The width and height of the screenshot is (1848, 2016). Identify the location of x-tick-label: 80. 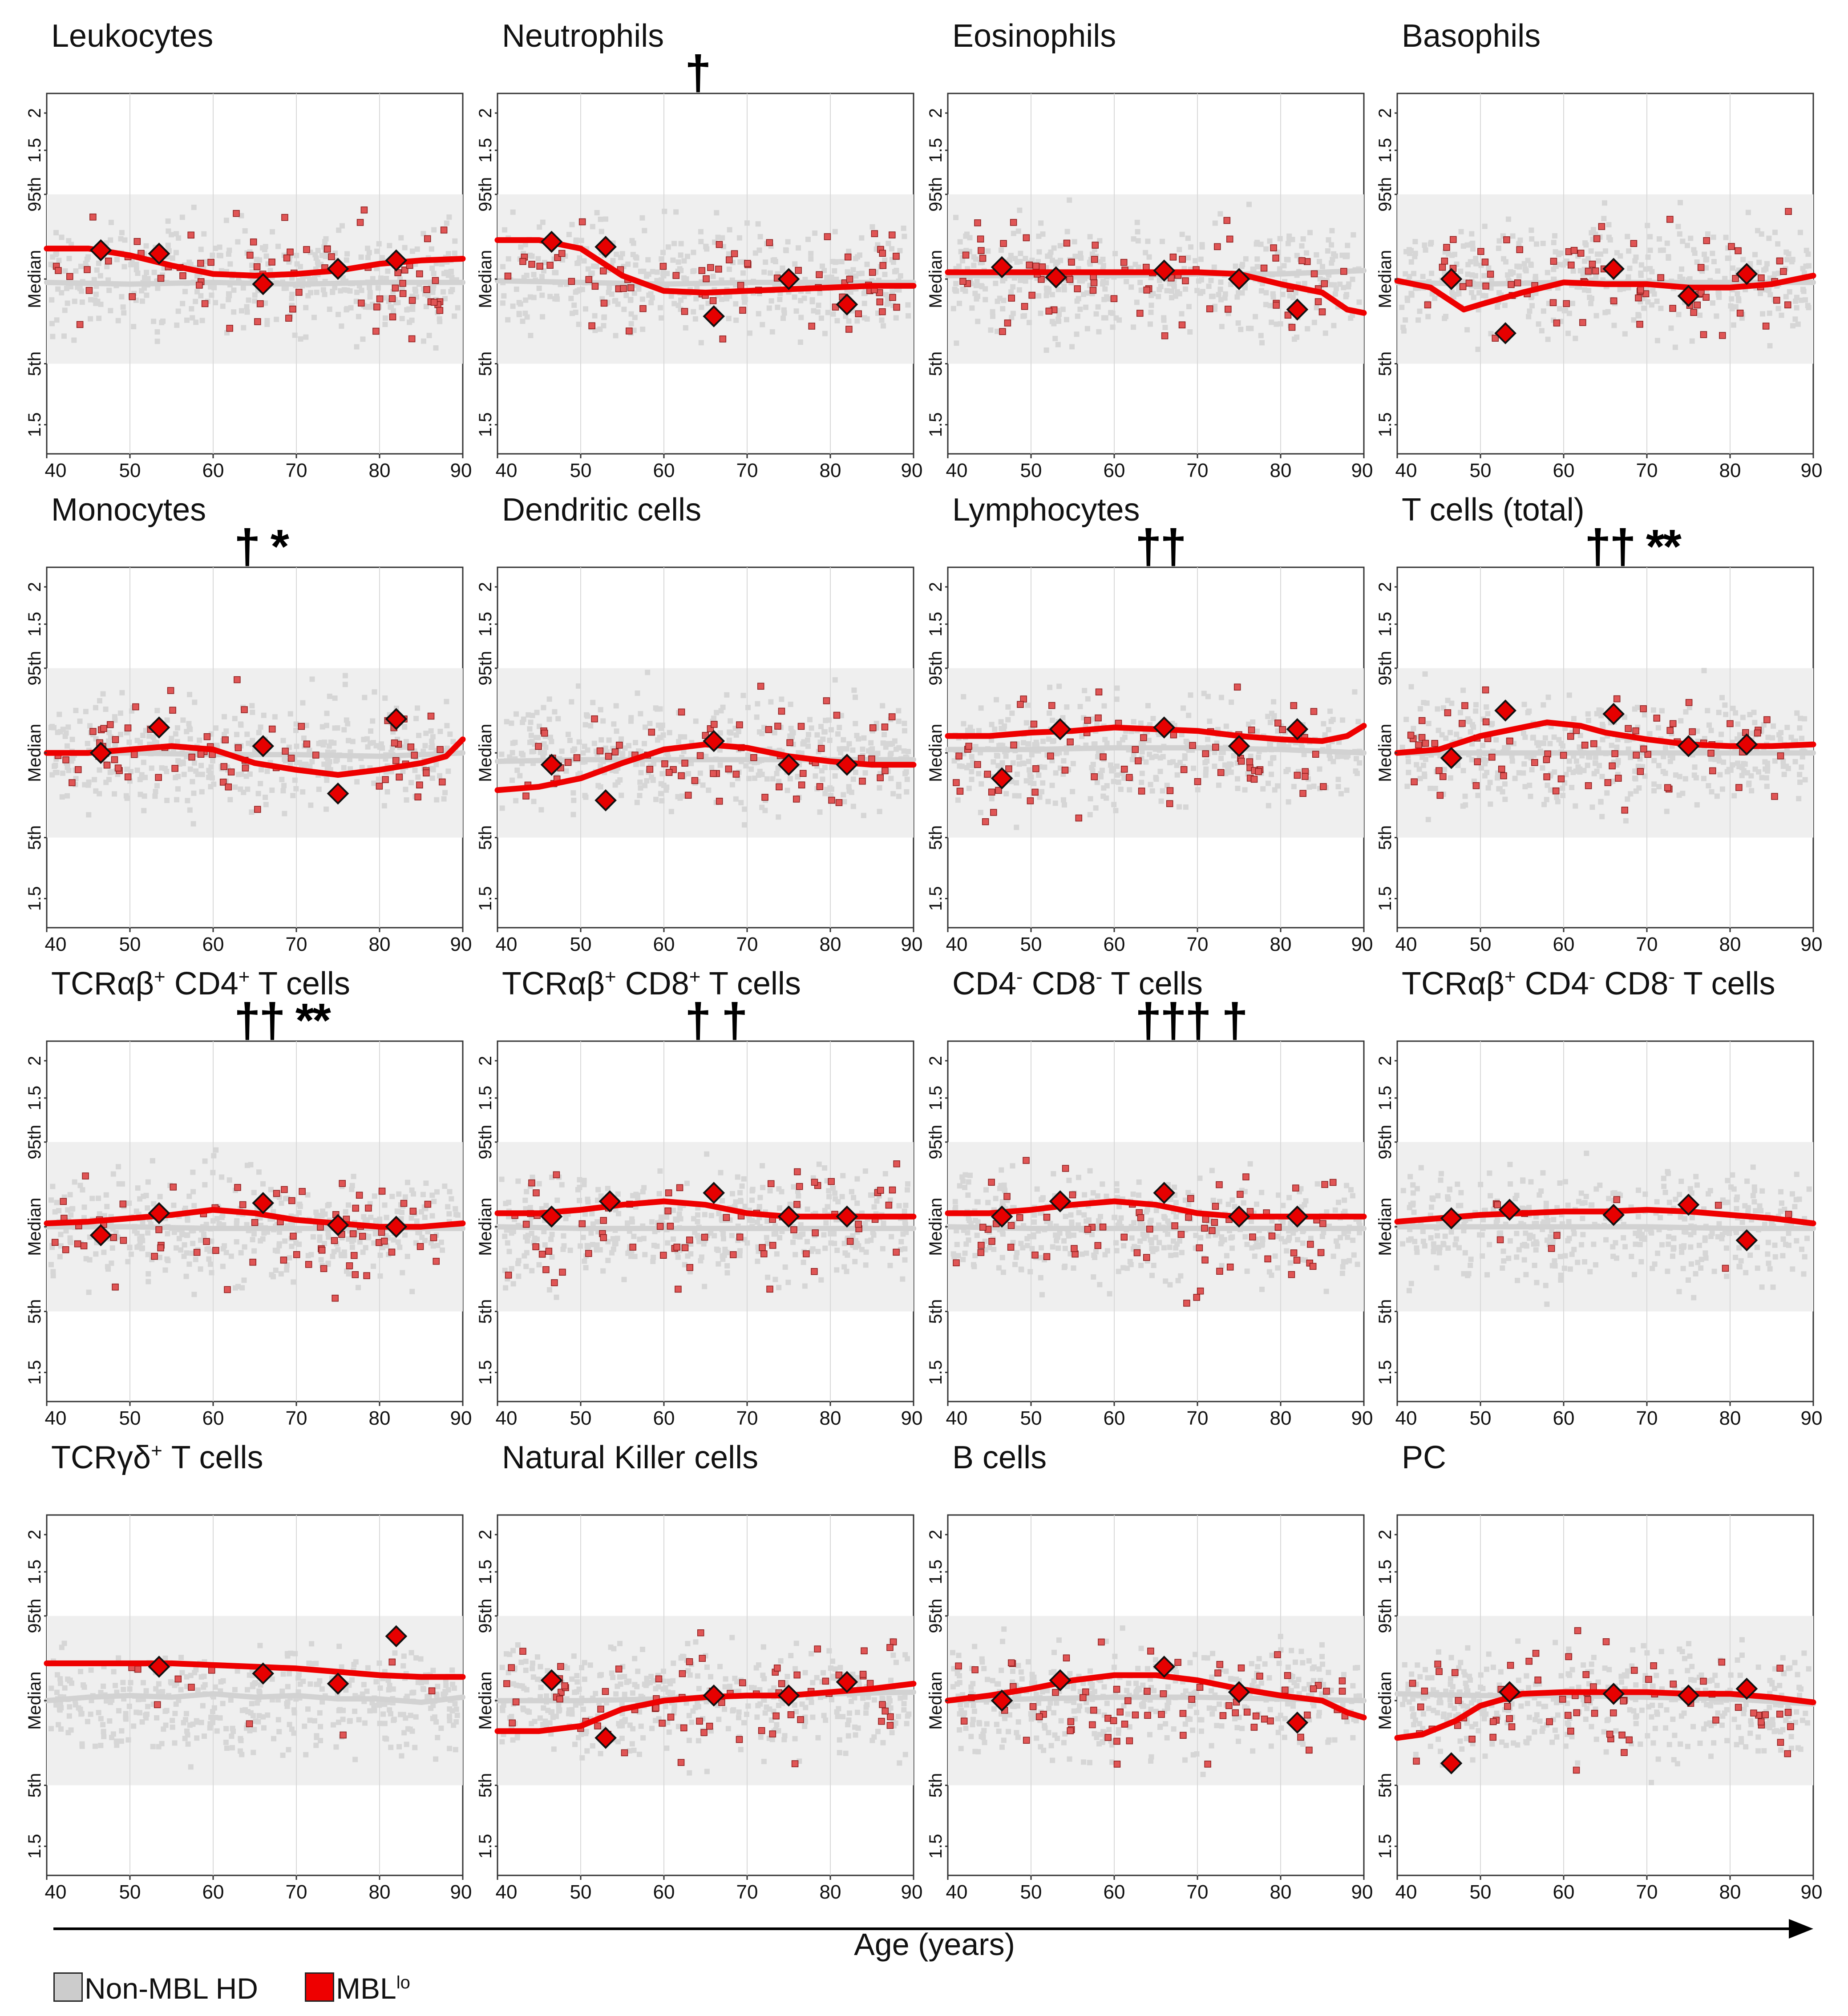
(380, 471).